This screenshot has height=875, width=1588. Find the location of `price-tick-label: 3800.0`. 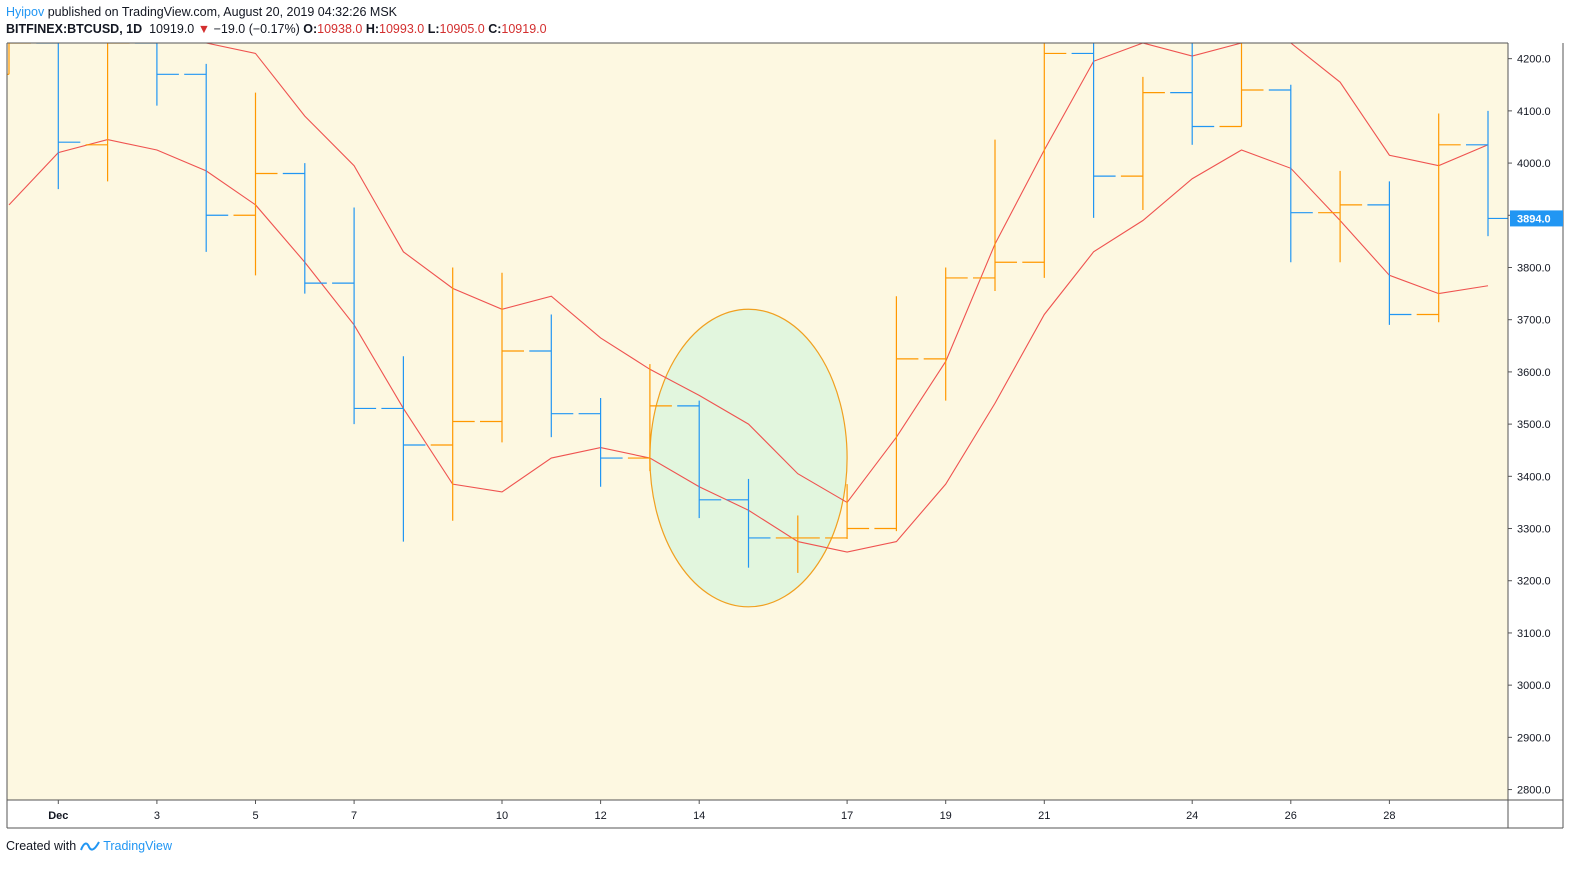

price-tick-label: 3800.0 is located at coordinates (1534, 268).